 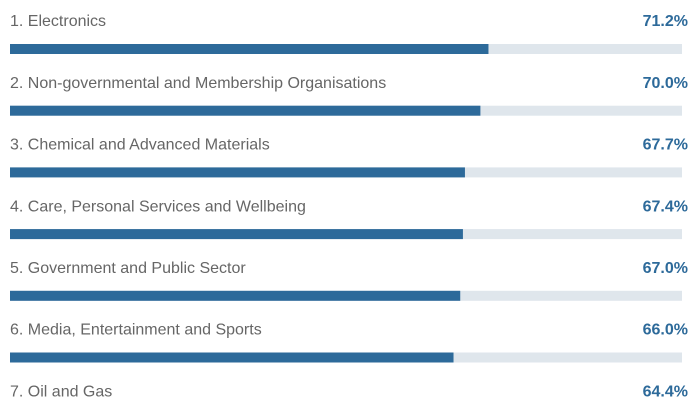 I want to click on value-label: 67.7%, so click(x=665, y=145).